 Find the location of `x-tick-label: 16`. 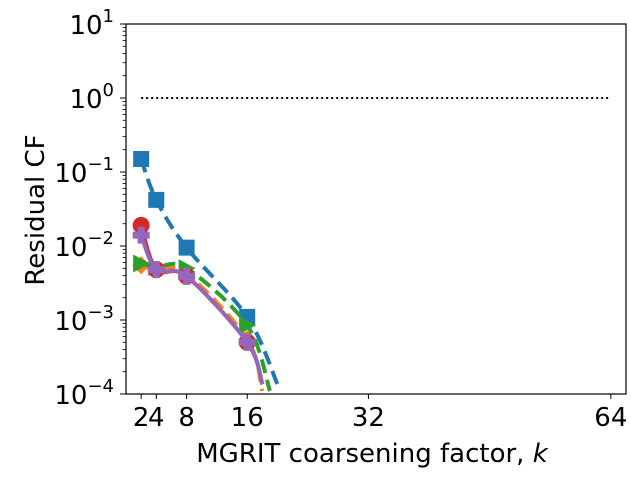

x-tick-label: 16 is located at coordinates (247, 418).